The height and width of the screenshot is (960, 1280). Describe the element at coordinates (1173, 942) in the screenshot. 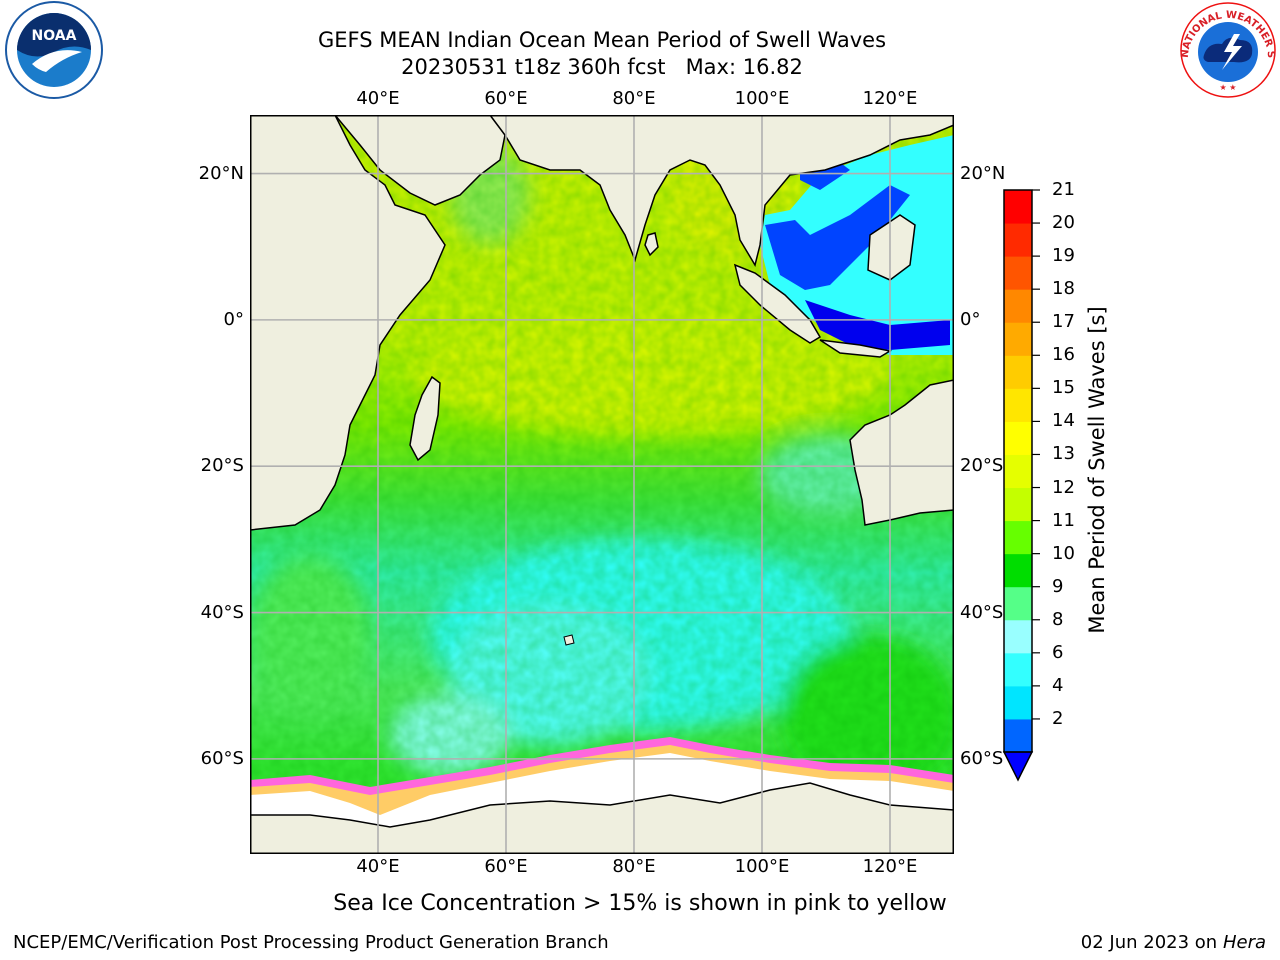

I see `footer-date: 02 Jun 2023 on Hera` at that location.